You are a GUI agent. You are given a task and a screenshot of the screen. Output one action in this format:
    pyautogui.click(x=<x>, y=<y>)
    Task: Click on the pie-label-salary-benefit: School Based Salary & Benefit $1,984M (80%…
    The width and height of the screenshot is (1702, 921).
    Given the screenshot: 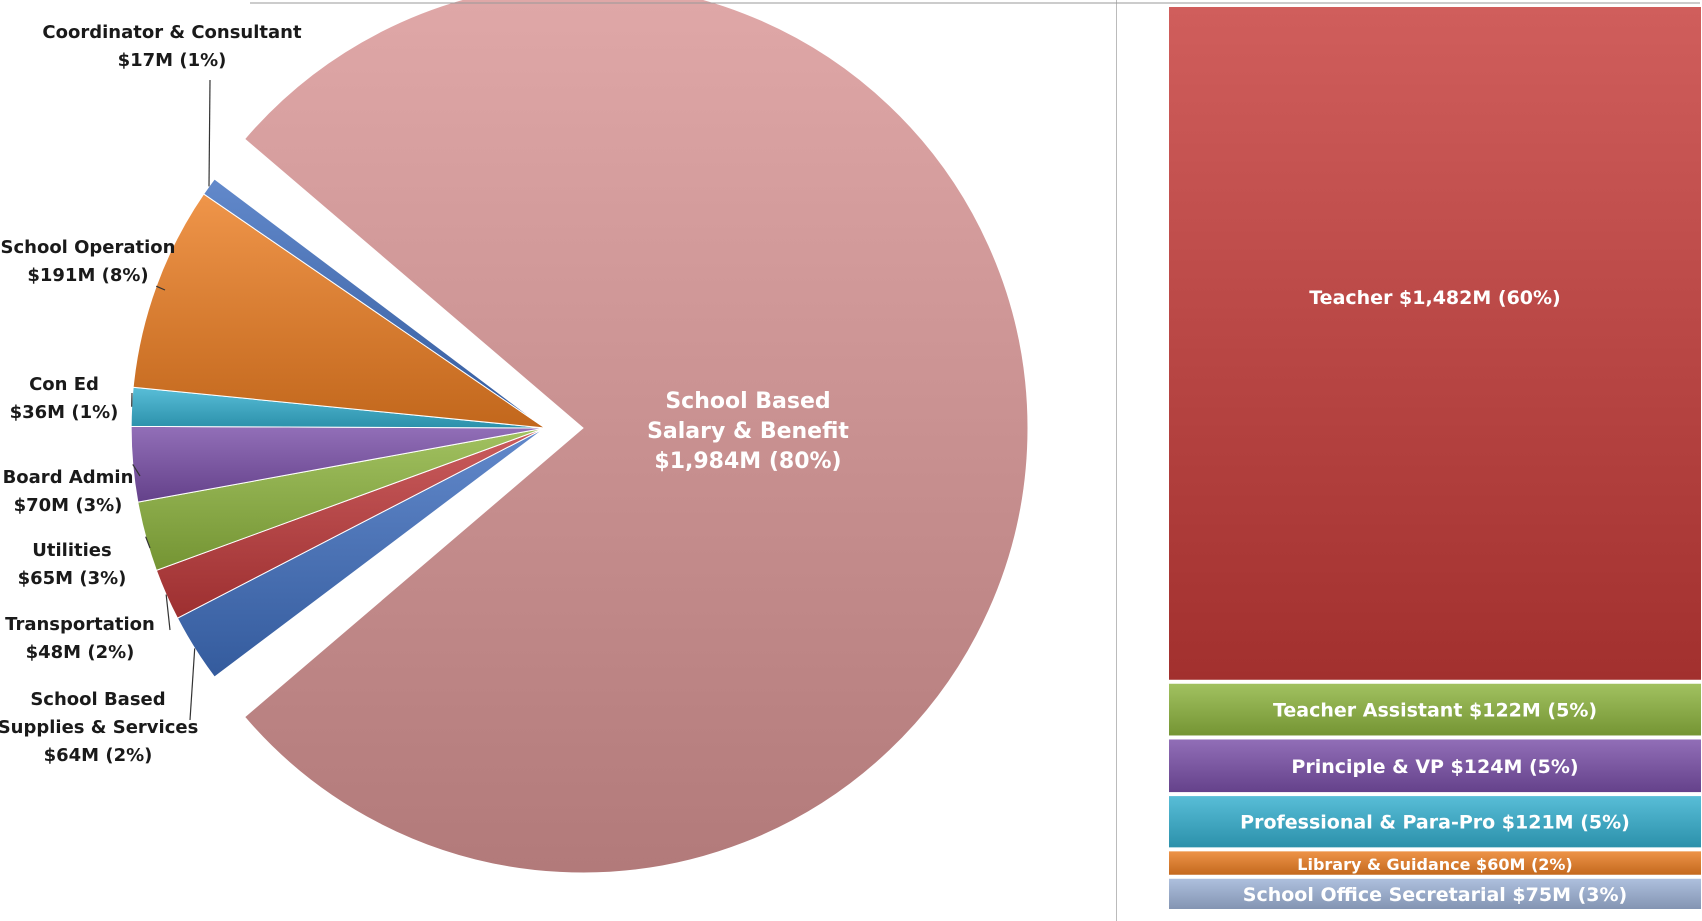 What is the action you would take?
    pyautogui.click(x=748, y=431)
    